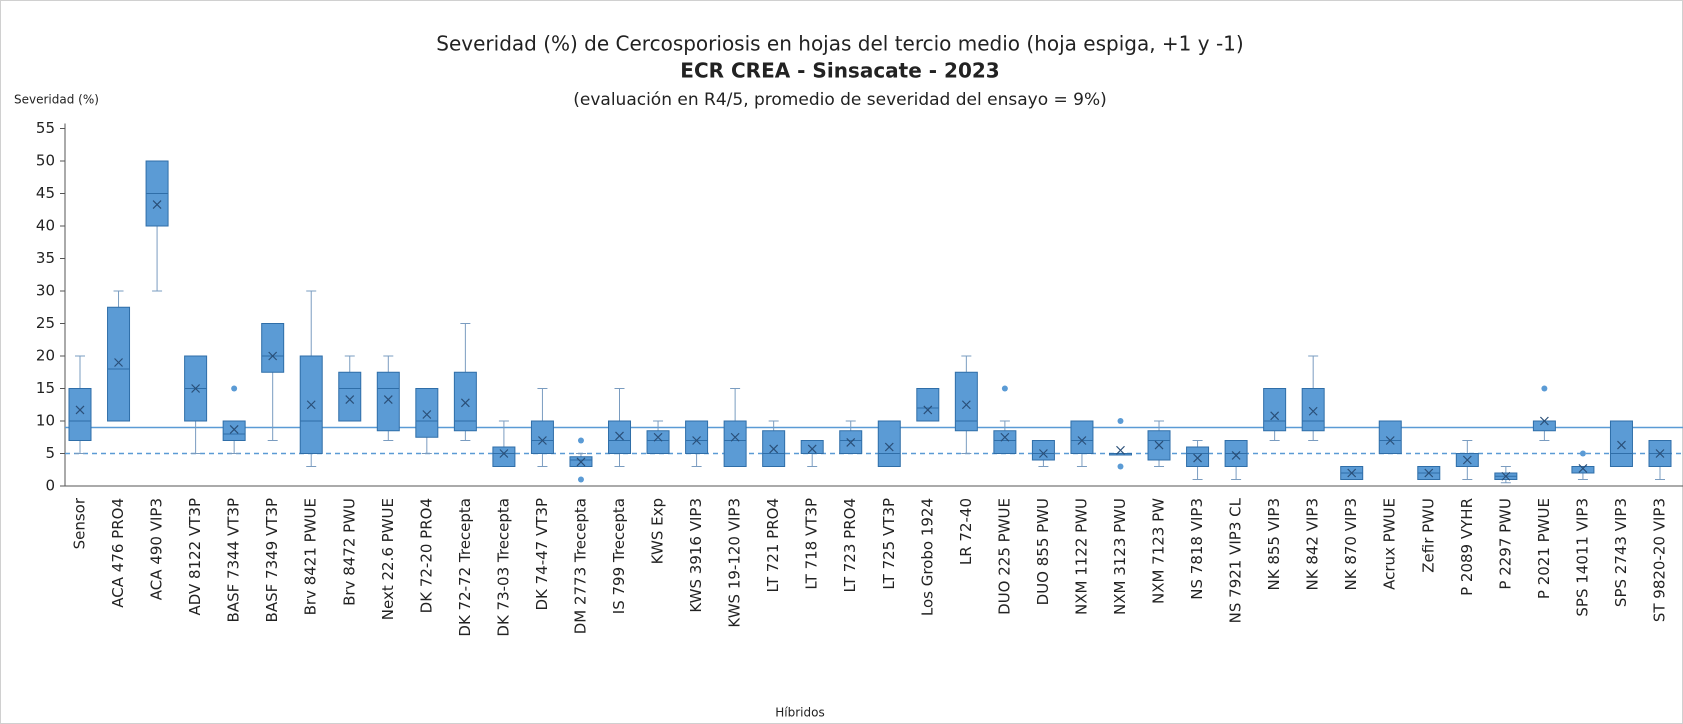 Image resolution: width=1683 pixels, height=724 pixels. What do you see at coordinates (1544, 548) in the screenshot?
I see `x-tick-label: P 2021 PWUE` at bounding box center [1544, 548].